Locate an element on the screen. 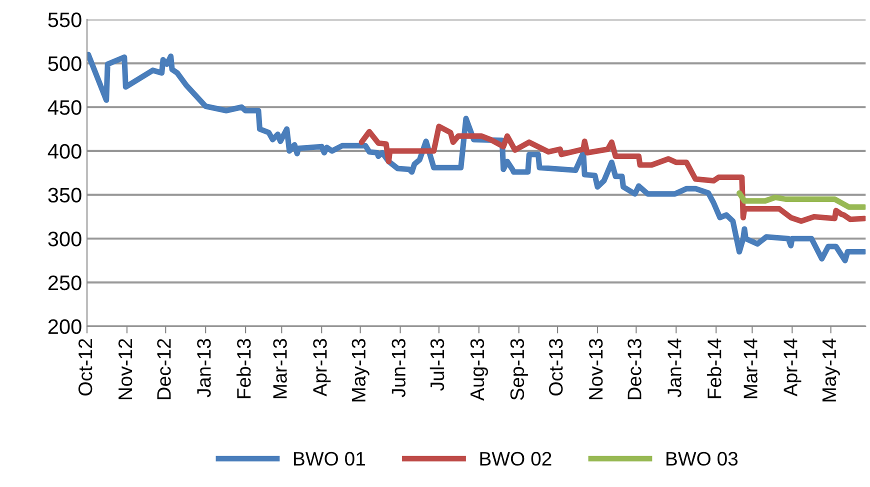 This screenshot has height=487, width=870. y-tick-label: 450 is located at coordinates (65, 107).